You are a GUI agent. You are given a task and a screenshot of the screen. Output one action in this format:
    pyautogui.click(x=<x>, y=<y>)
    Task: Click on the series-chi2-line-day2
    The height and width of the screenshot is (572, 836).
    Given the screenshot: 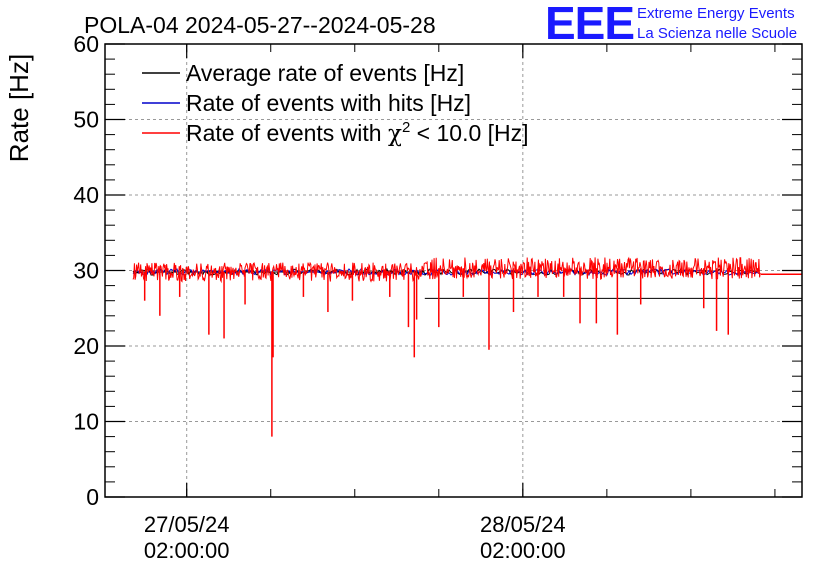 What is the action you would take?
    pyautogui.click(x=593, y=268)
    